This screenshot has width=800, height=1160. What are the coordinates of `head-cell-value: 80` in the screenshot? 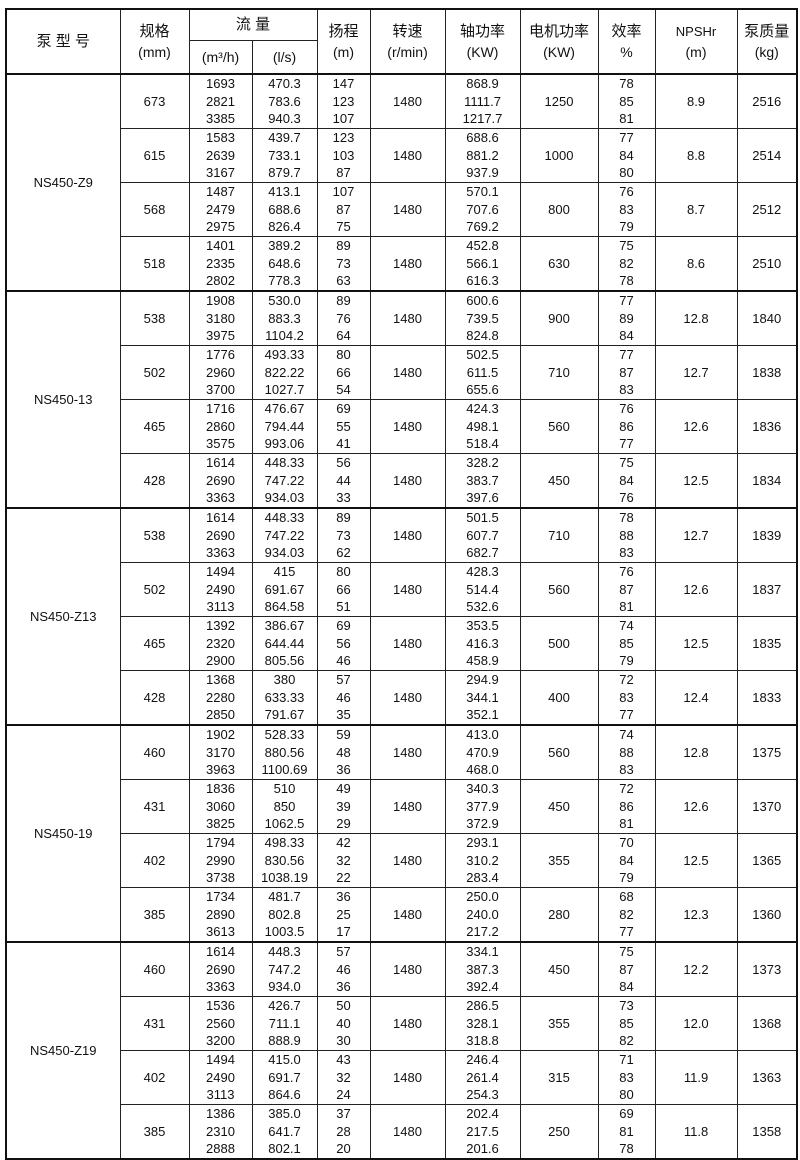 It's located at (343, 572).